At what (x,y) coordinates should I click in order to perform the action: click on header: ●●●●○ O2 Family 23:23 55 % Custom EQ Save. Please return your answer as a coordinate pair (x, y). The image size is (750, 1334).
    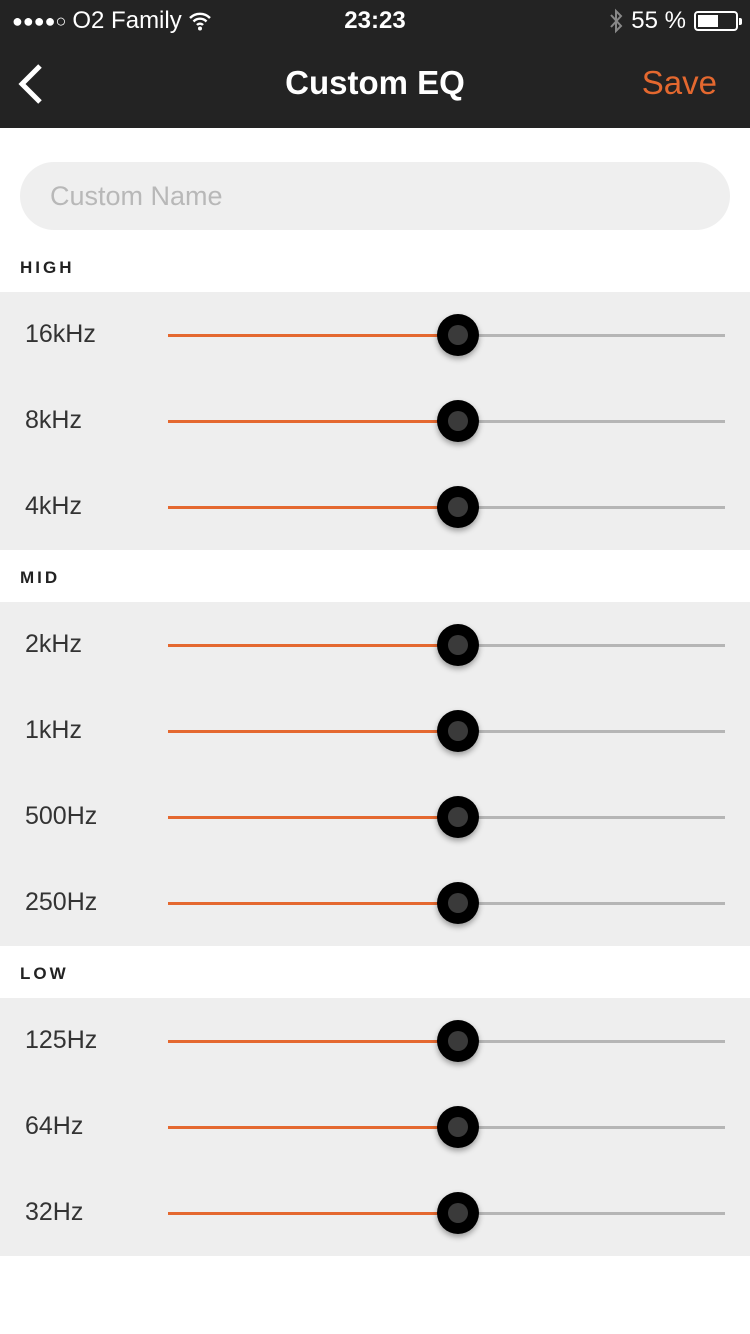
    Looking at the image, I should click on (375, 64).